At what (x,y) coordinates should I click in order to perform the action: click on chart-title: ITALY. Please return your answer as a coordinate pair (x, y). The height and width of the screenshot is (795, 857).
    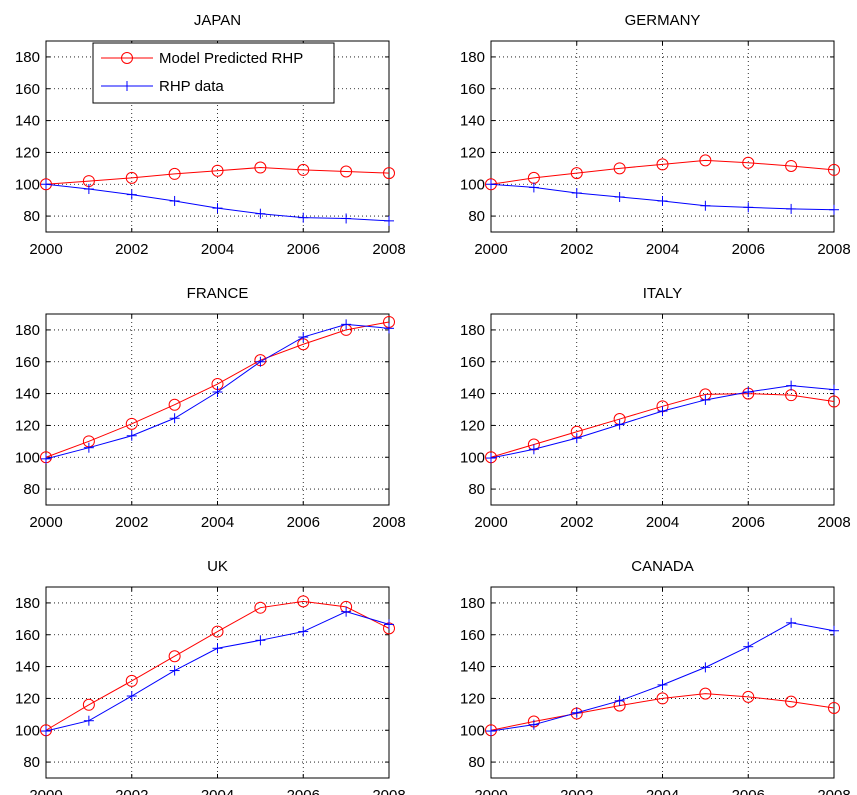
    Looking at the image, I should click on (662, 293).